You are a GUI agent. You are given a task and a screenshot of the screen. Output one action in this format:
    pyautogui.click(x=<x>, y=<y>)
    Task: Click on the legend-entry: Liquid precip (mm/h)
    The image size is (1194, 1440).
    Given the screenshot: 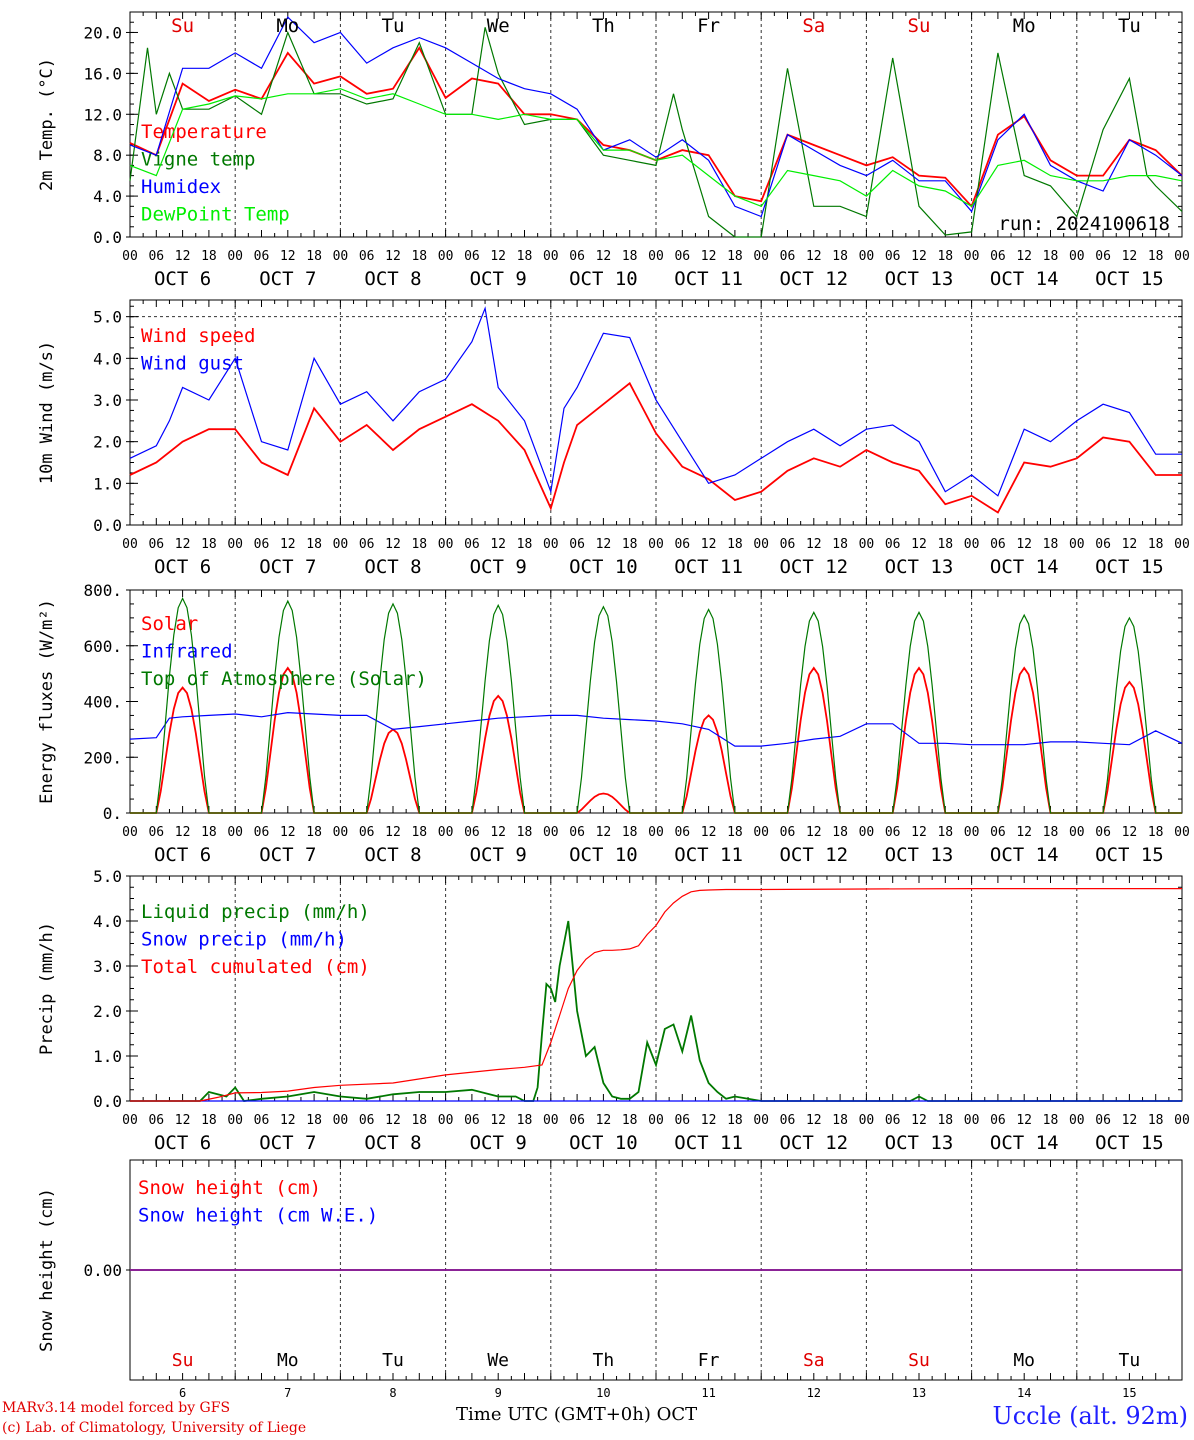 What is the action you would take?
    pyautogui.click(x=255, y=912)
    